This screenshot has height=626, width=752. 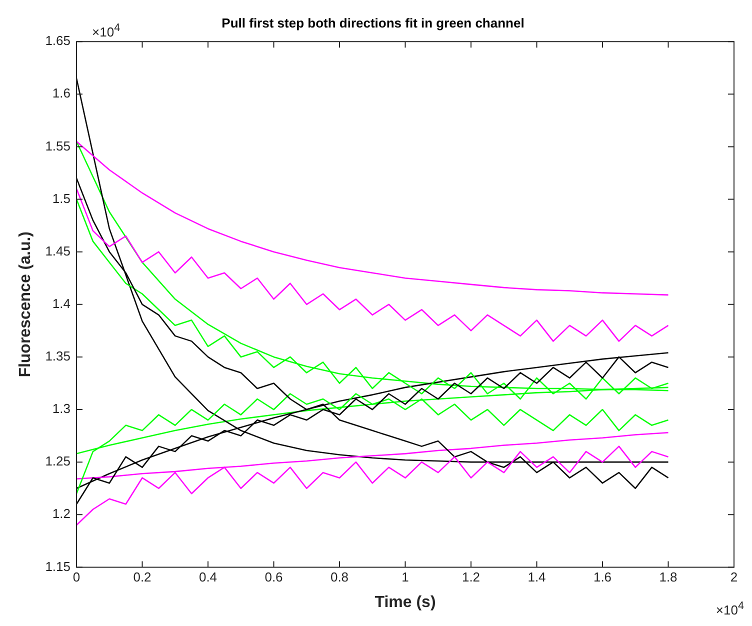 I want to click on x-tick-label: 1.8, so click(x=668, y=577).